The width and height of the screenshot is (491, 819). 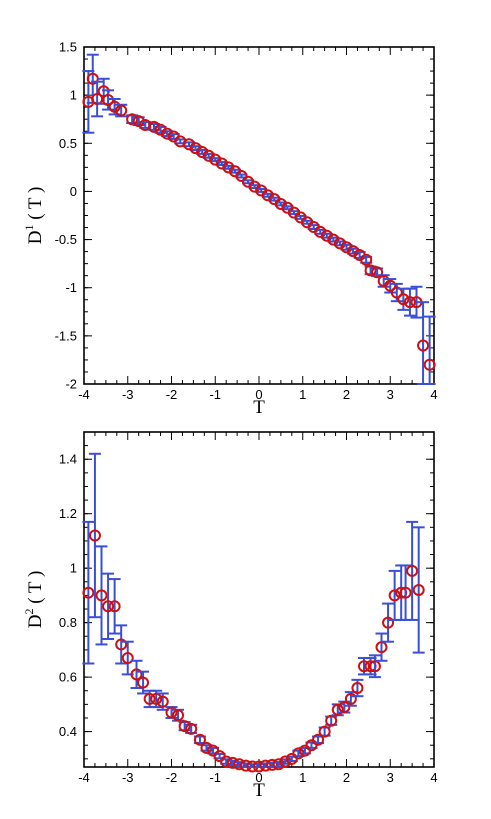 I want to click on y-tick-label: 1.5, so click(x=68, y=47).